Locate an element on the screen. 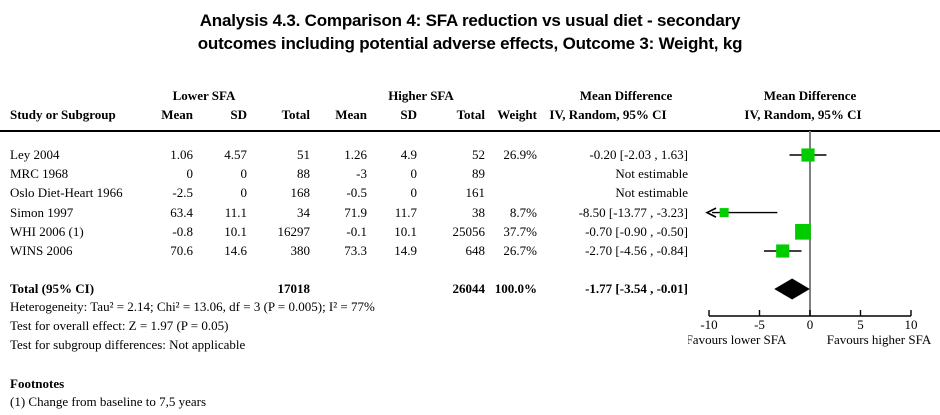 The width and height of the screenshot is (940, 415). ci-arrow-left-icon is located at coordinates (711, 212).